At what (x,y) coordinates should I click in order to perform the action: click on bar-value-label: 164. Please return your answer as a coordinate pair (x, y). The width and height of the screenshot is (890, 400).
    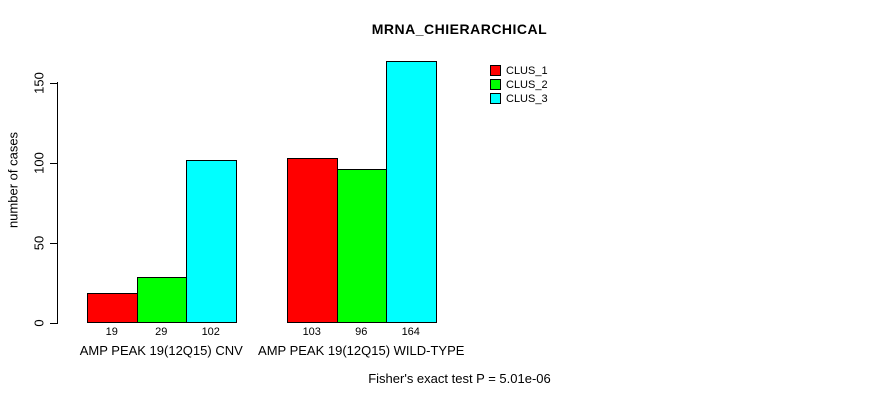
    Looking at the image, I should click on (410, 331).